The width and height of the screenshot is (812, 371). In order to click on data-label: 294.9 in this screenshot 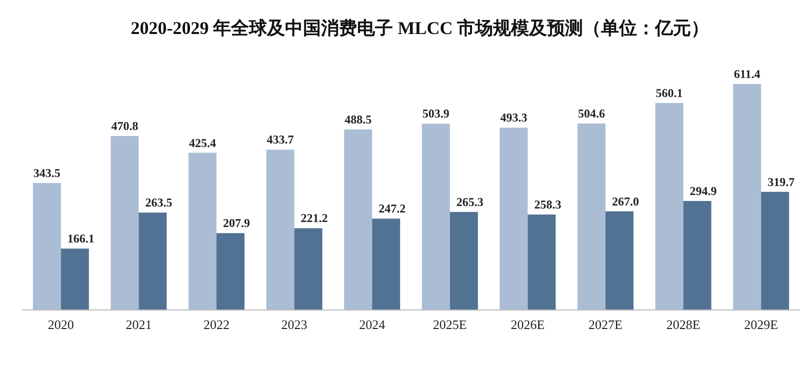, I will do `click(703, 191)`.